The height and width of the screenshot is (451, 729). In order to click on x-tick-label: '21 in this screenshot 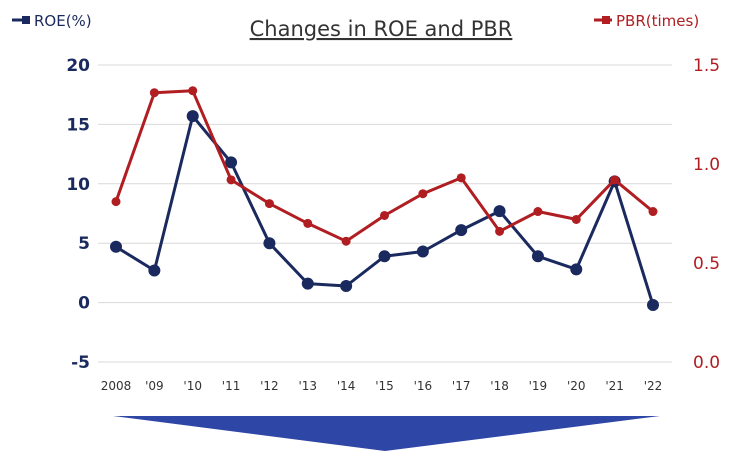, I will do `click(614, 386)`.